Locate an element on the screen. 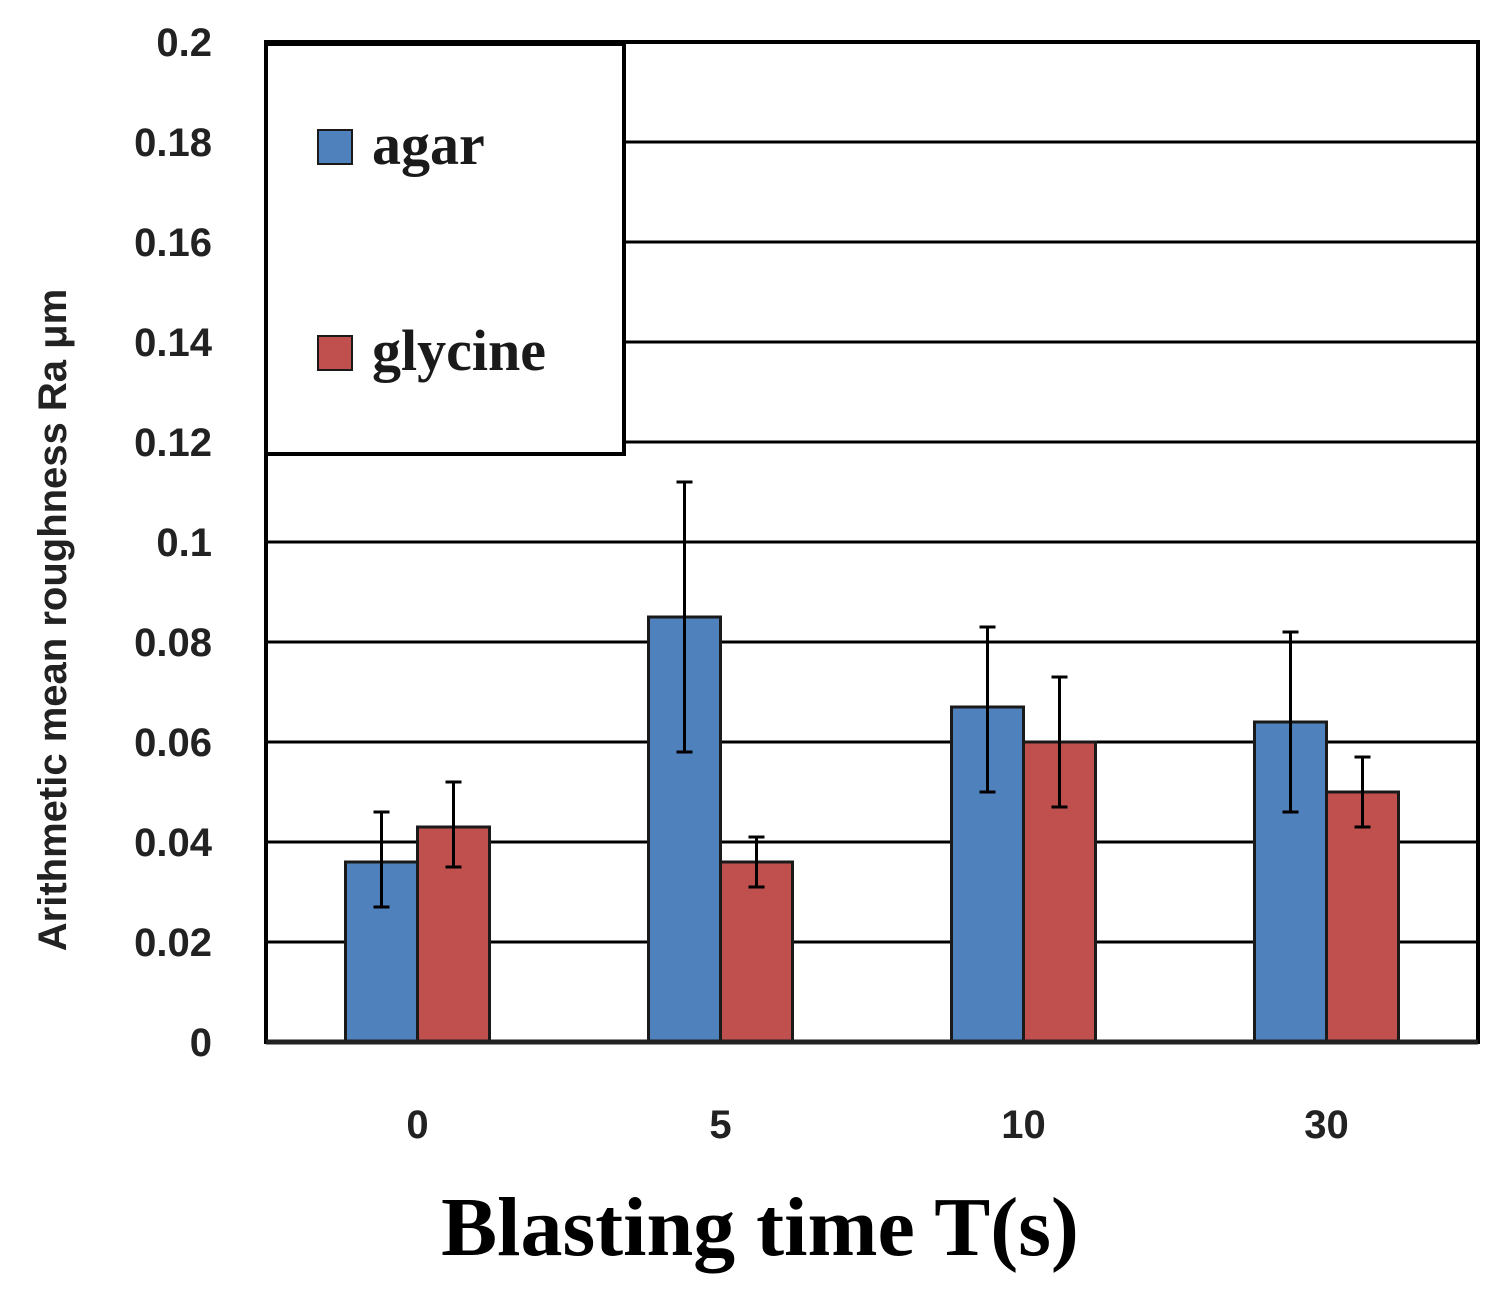  y-tick-label: 0.08 is located at coordinates (173, 643).